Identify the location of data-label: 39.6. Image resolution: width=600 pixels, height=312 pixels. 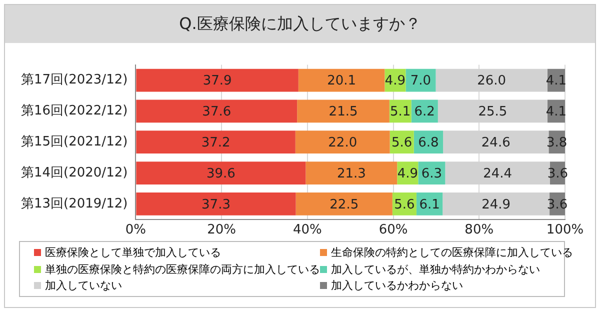
(221, 174).